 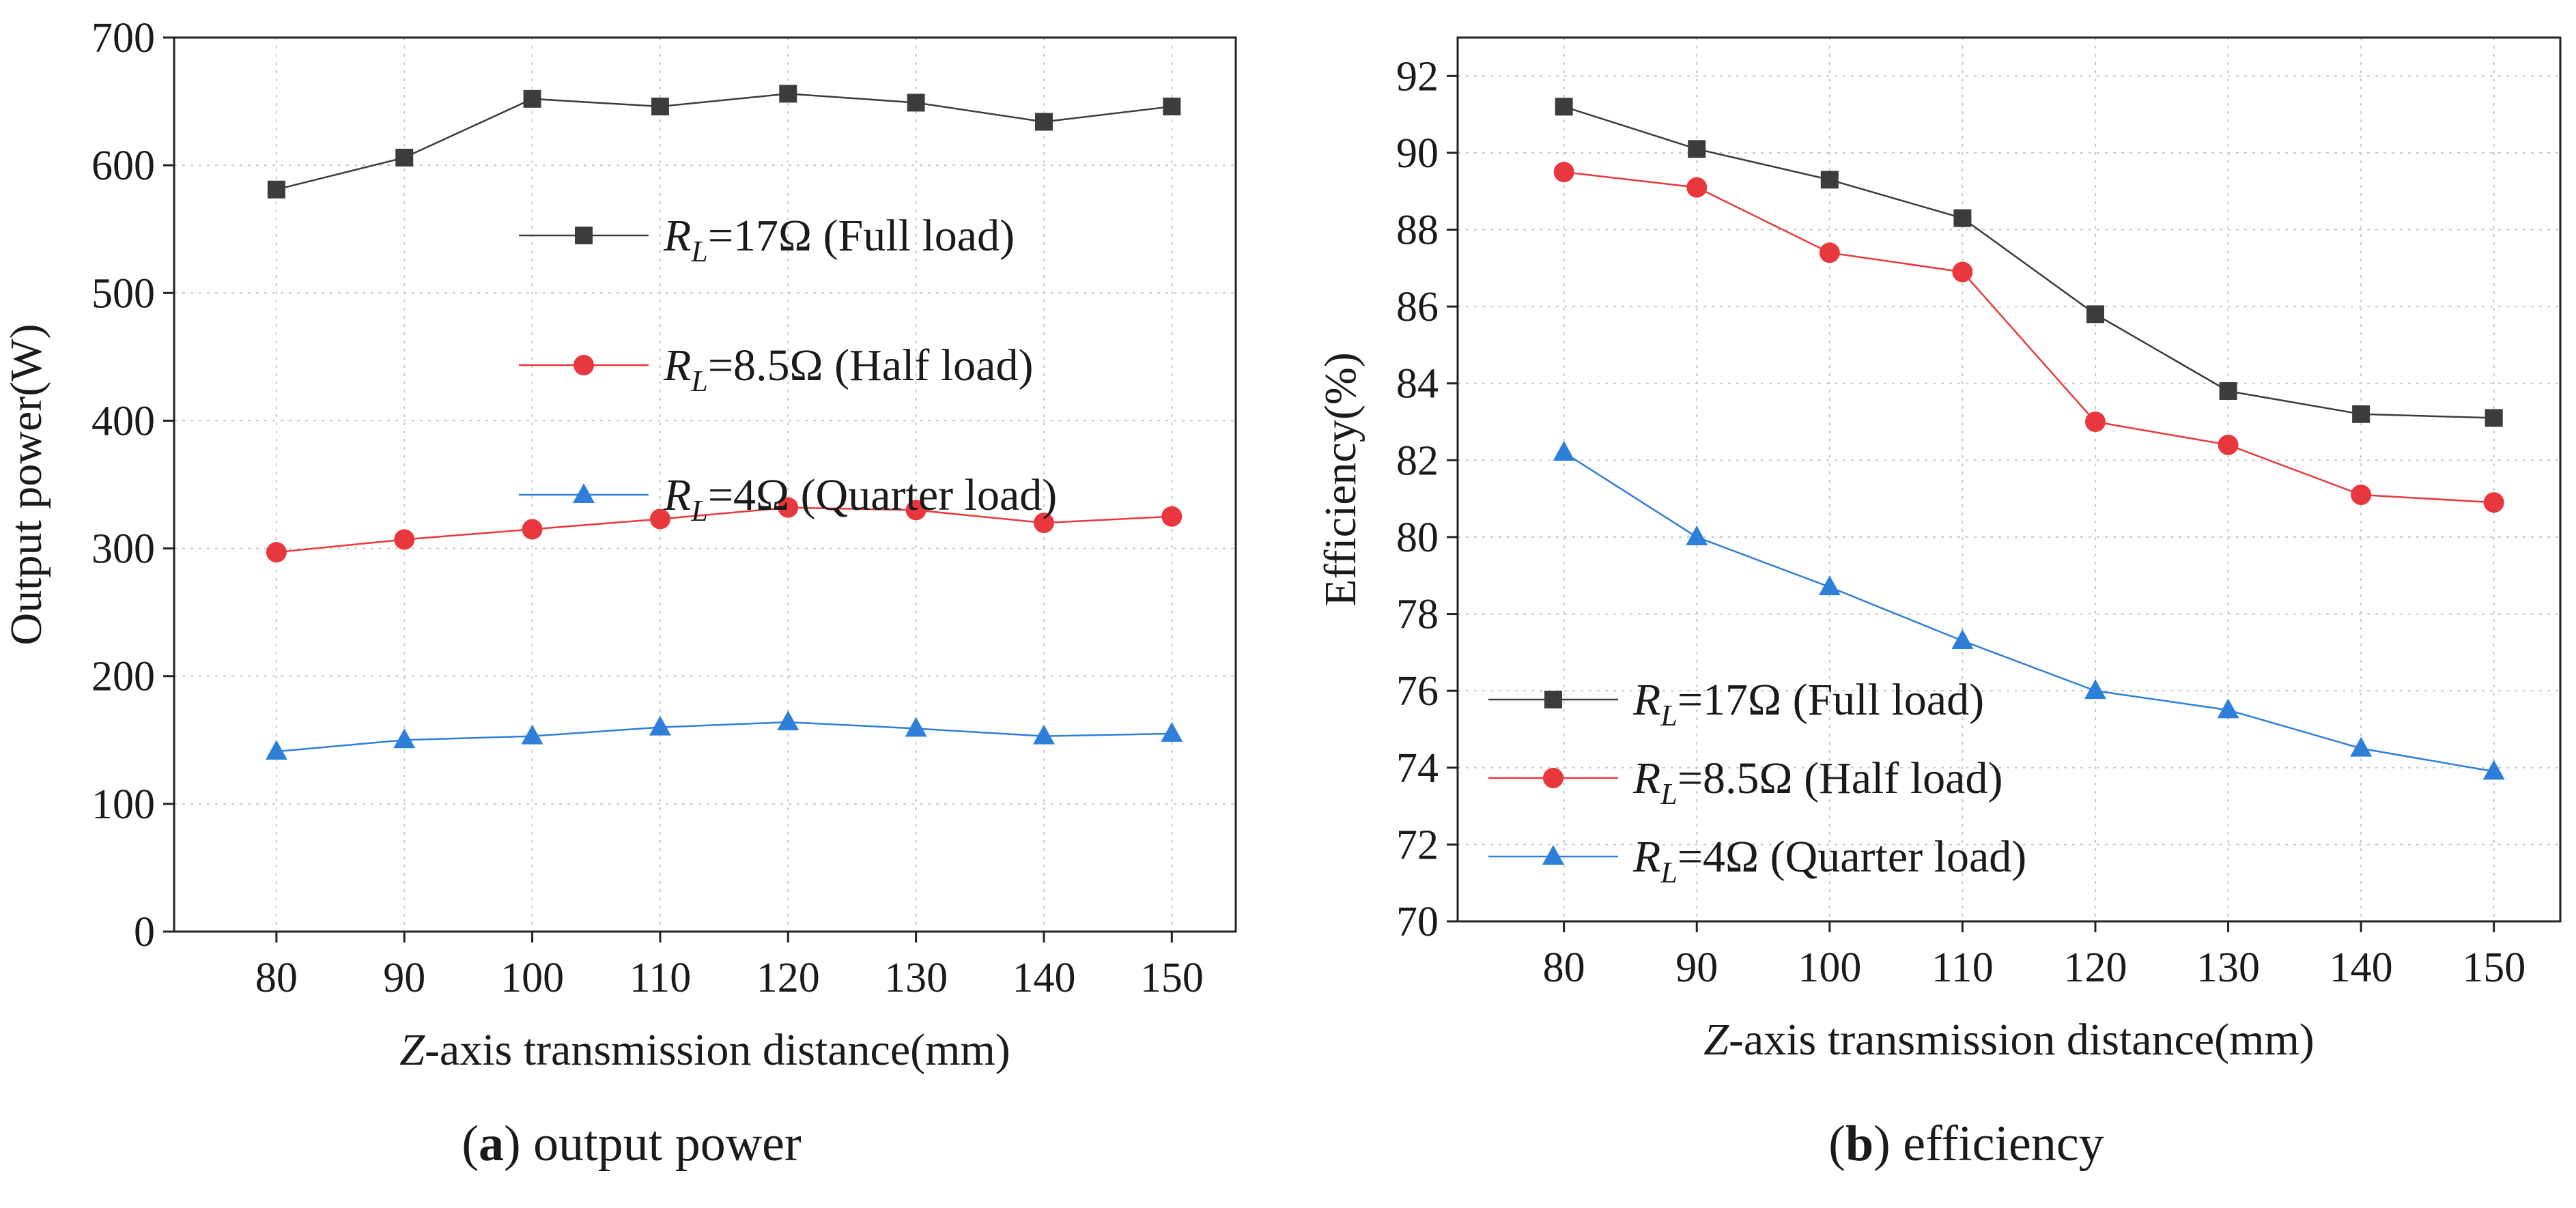 What do you see at coordinates (123, 549) in the screenshot?
I see `y-tick-label: 300` at bounding box center [123, 549].